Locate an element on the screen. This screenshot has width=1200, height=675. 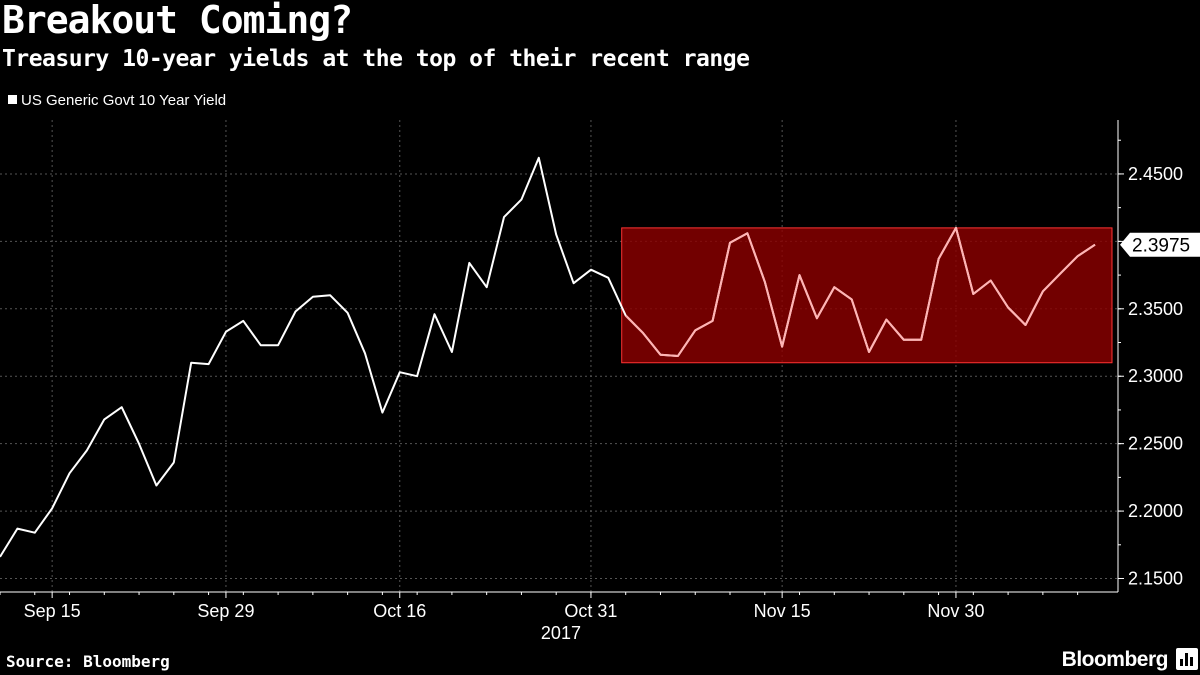
last-value-marker is located at coordinates (1160, 244).